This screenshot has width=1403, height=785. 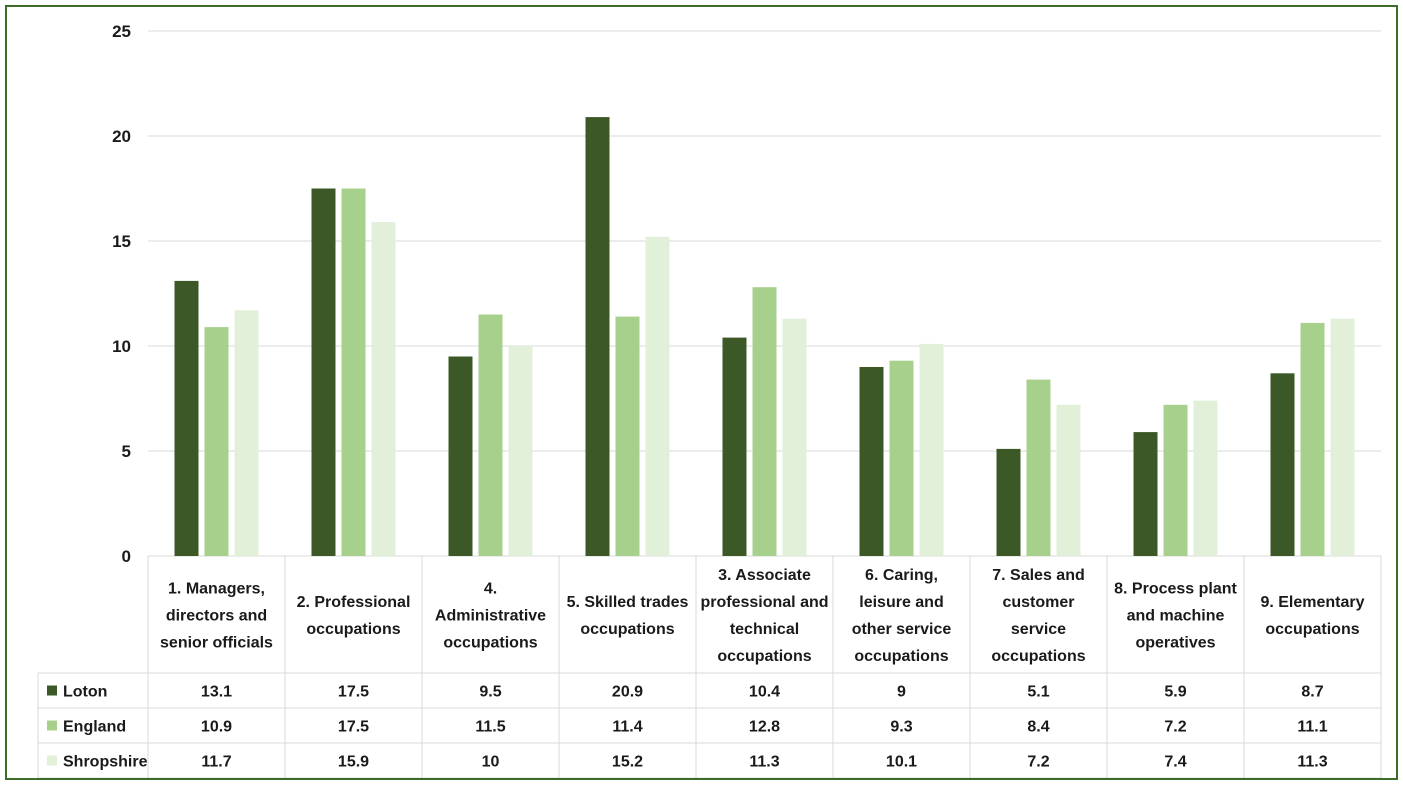 What do you see at coordinates (628, 616) in the screenshot?
I see `category-label: 5. Skilled trades occupations` at bounding box center [628, 616].